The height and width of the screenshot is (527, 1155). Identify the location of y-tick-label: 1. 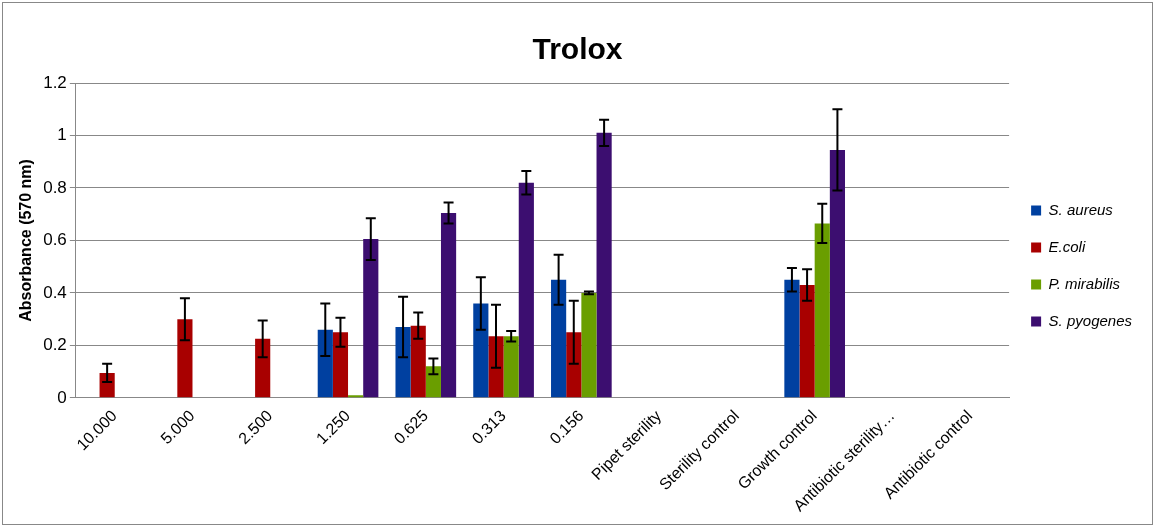
(62, 135).